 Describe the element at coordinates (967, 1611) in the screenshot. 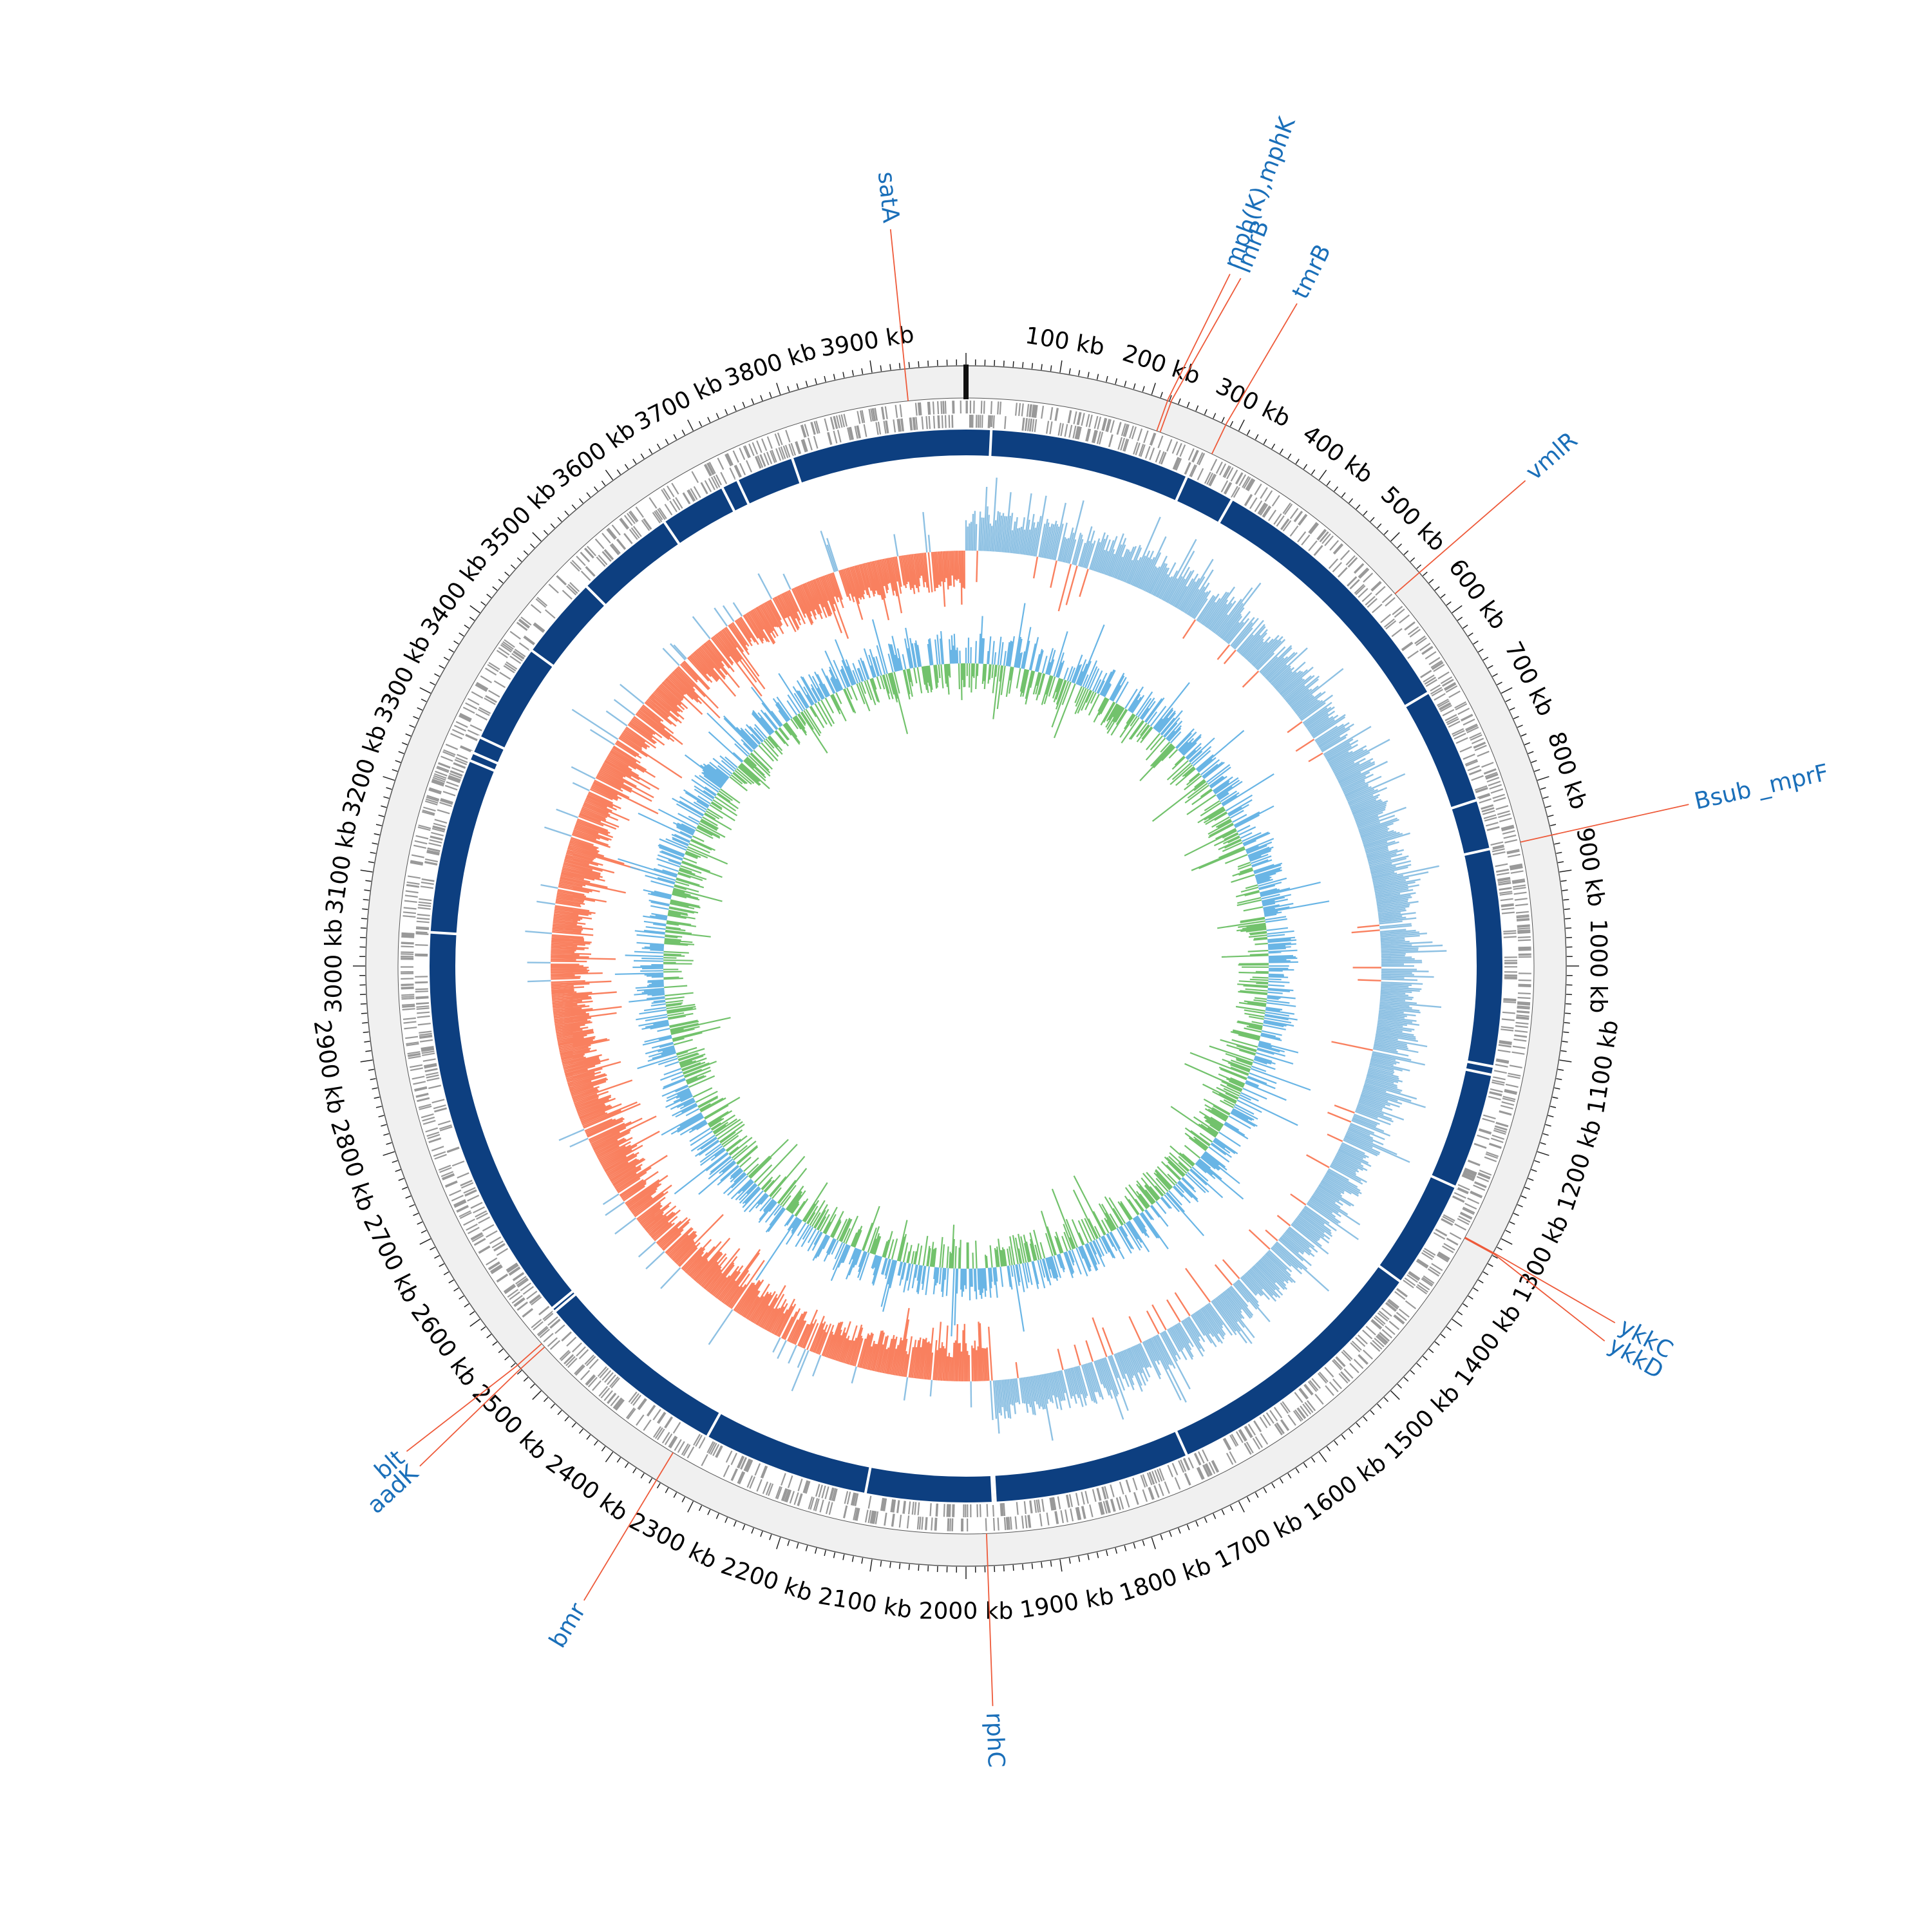

I see `tick-label: 2000 kb` at that location.